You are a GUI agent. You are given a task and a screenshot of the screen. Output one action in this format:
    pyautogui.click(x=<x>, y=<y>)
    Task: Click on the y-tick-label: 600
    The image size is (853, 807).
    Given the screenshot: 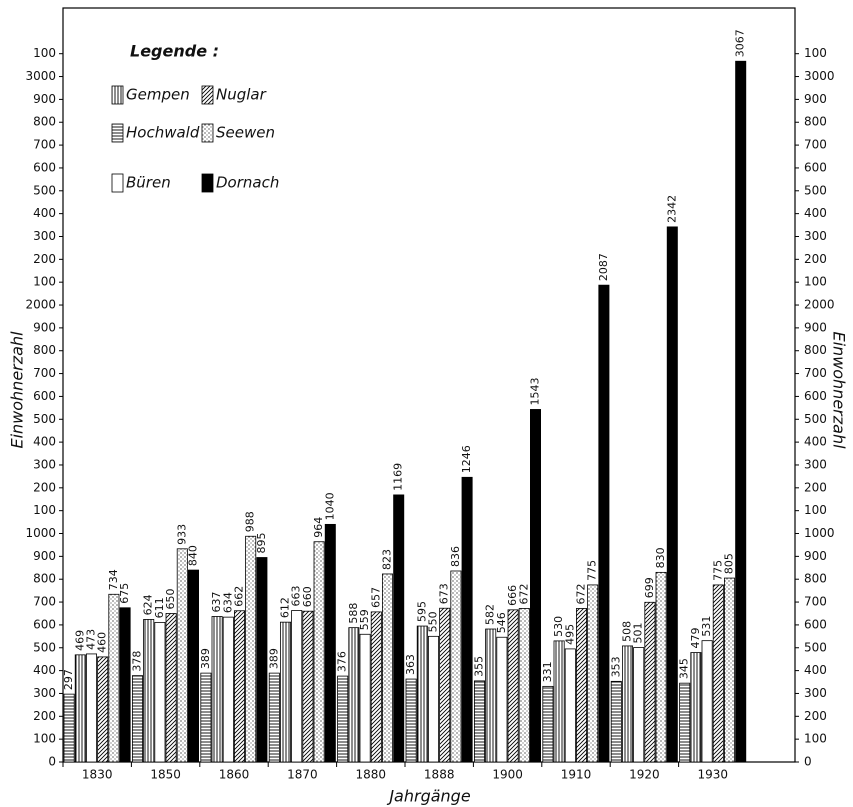 What is the action you would take?
    pyautogui.click(x=44, y=624)
    